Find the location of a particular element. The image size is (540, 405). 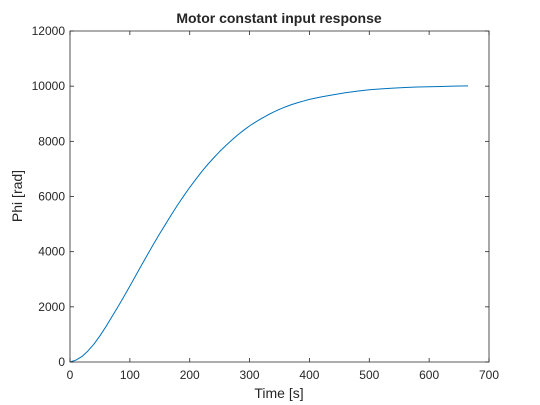

x-tick-label: 300 is located at coordinates (250, 375).